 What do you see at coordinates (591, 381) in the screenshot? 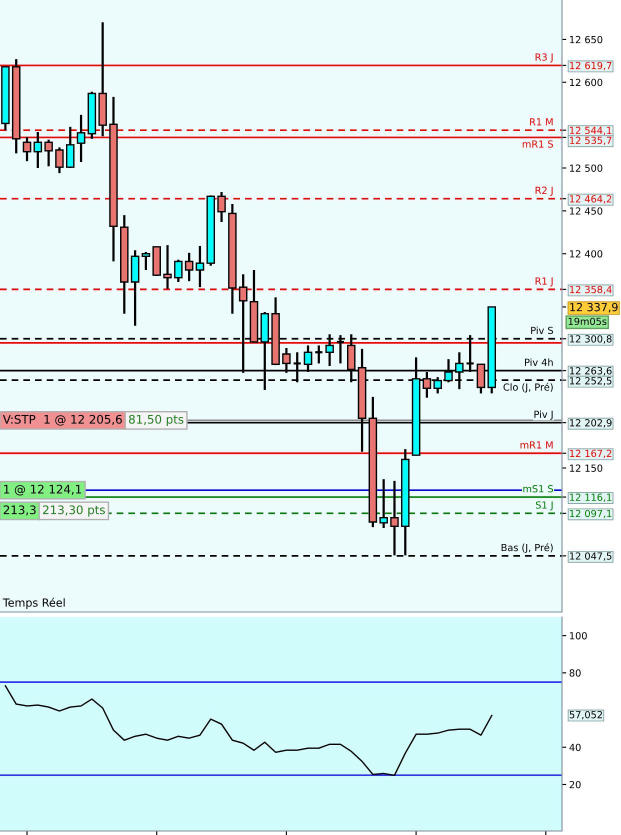
I see `y-tick-label: 12 252,5` at bounding box center [591, 381].